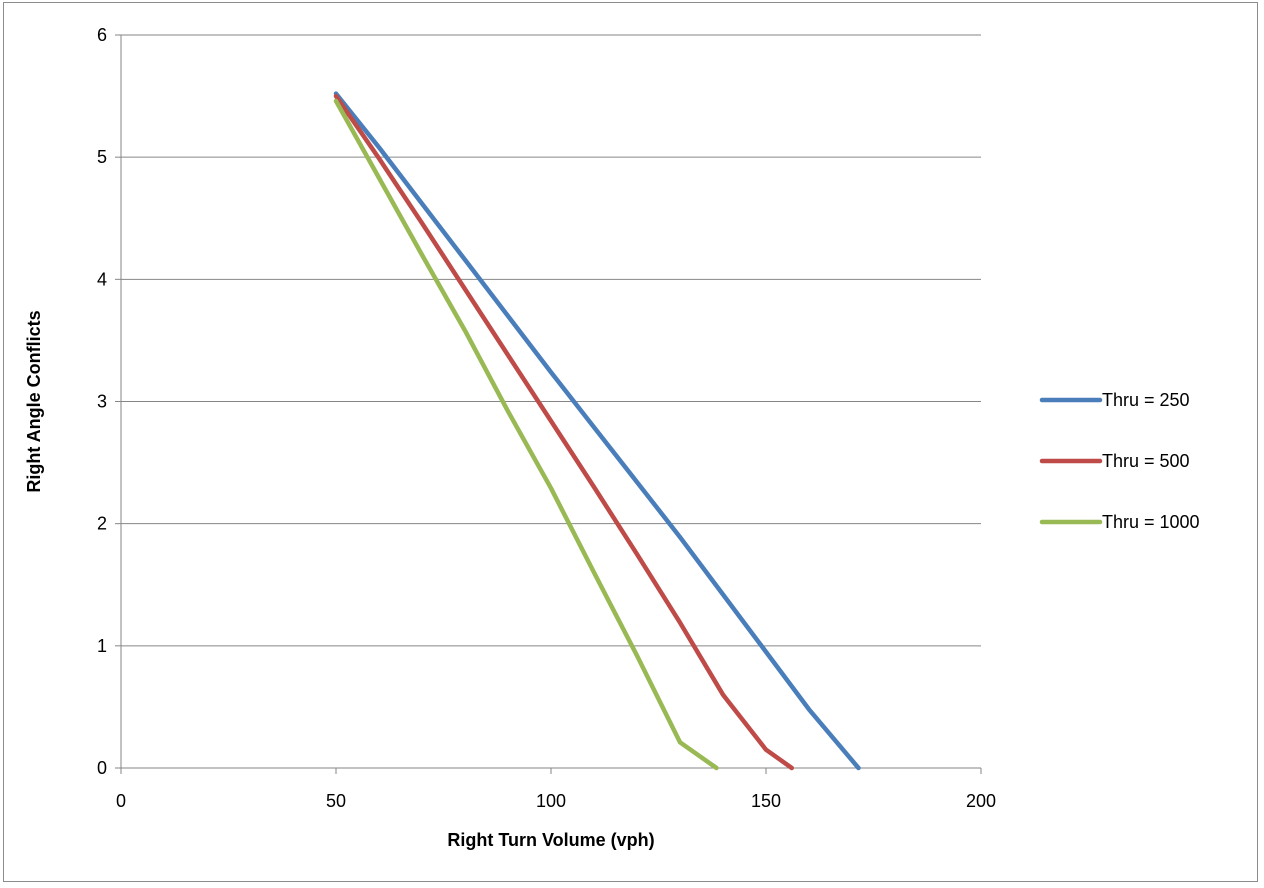 The height and width of the screenshot is (888, 1264). Describe the element at coordinates (102, 35) in the screenshot. I see `y-tick-label: 6` at that location.